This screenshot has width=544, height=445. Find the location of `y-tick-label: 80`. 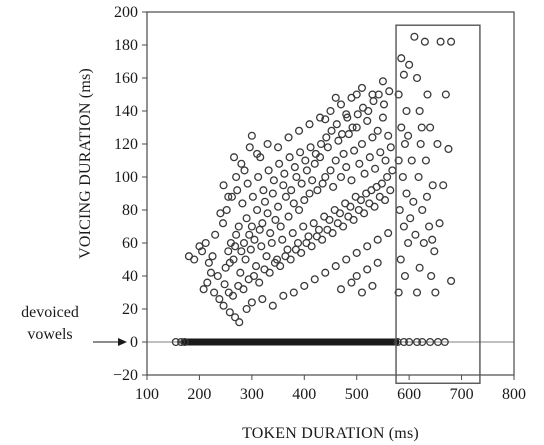

y-tick-label: 80 is located at coordinates (130, 210).